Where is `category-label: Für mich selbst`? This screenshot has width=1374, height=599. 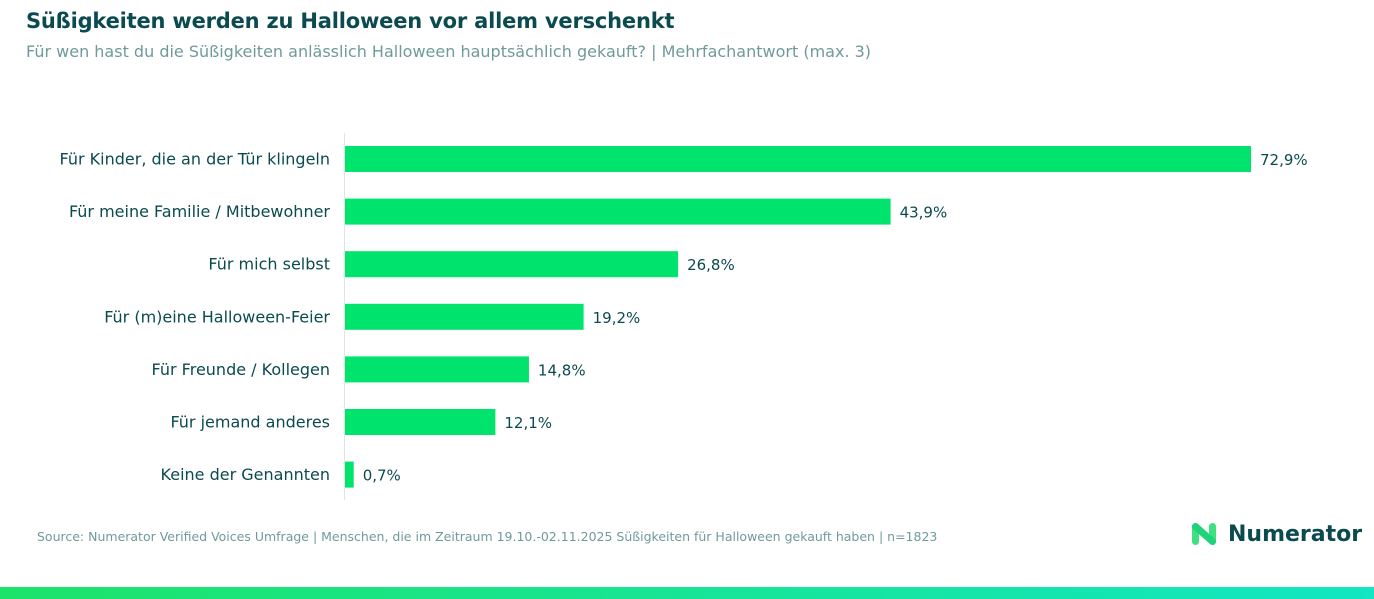 category-label: Für mich selbst is located at coordinates (269, 264).